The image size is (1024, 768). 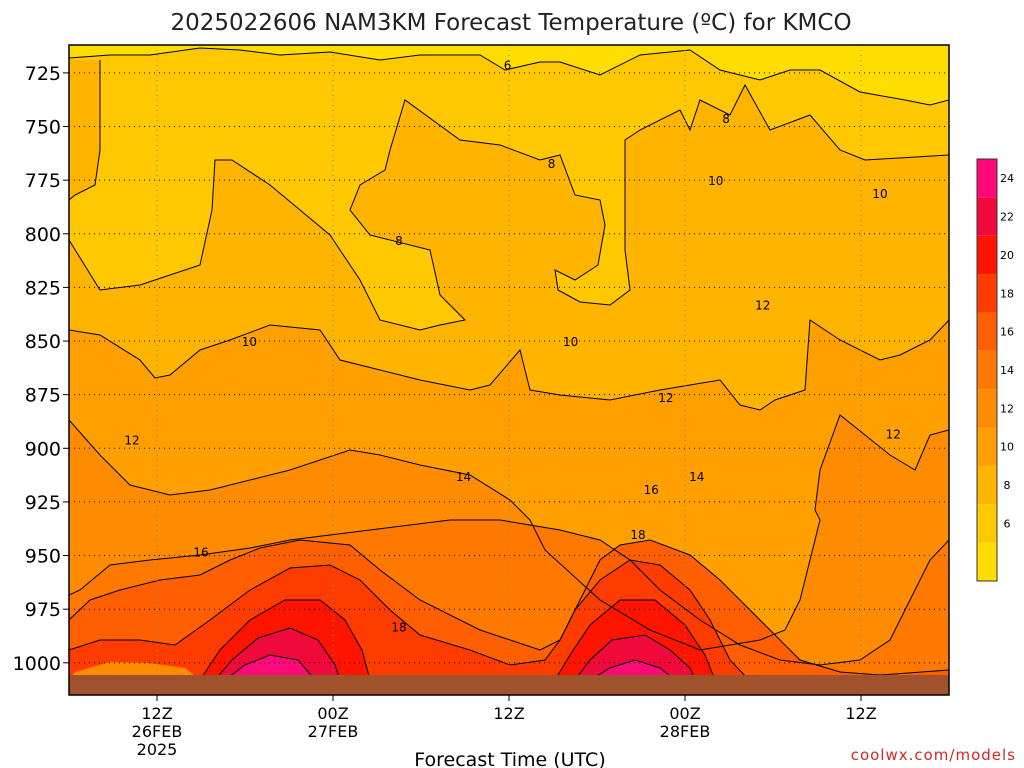 I want to click on ground-surface, so click(x=509, y=685).